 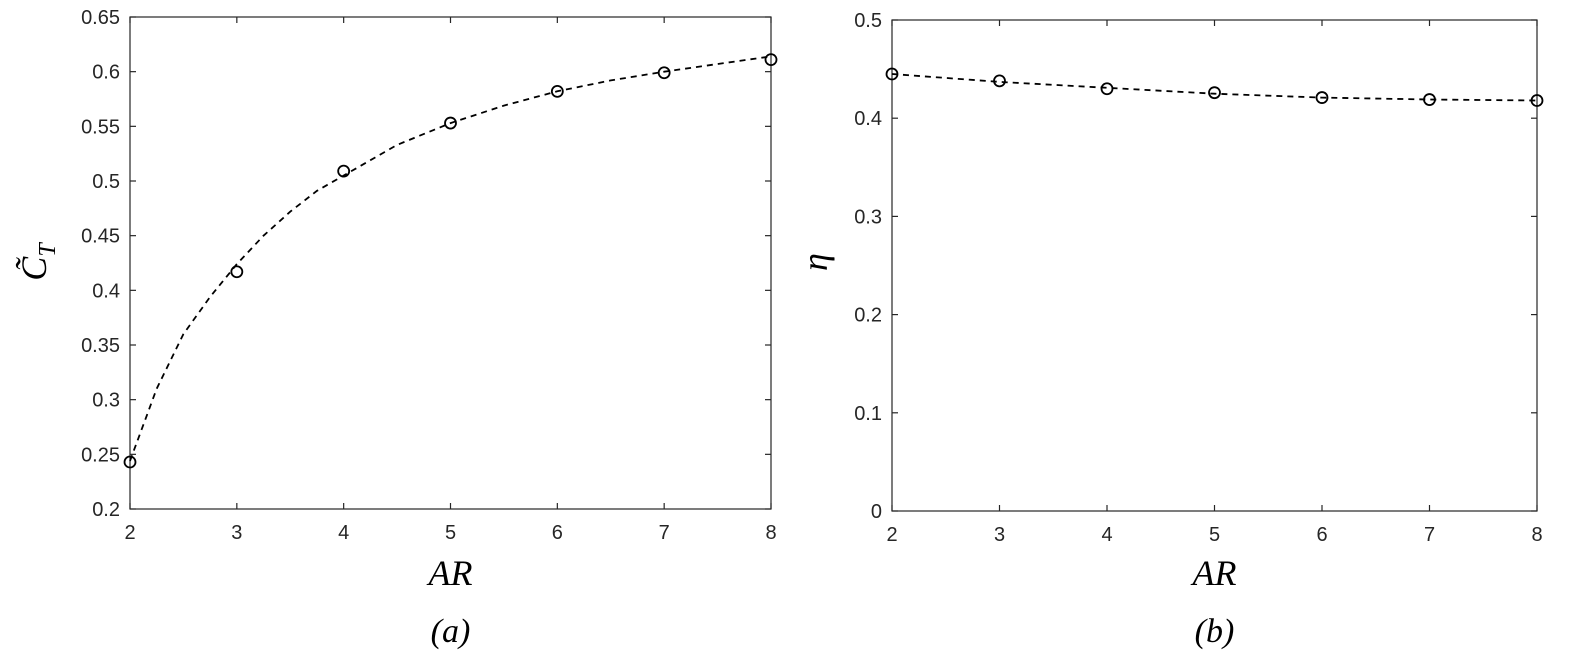 I want to click on y-axis-label-main: C̃, so click(x=34, y=268).